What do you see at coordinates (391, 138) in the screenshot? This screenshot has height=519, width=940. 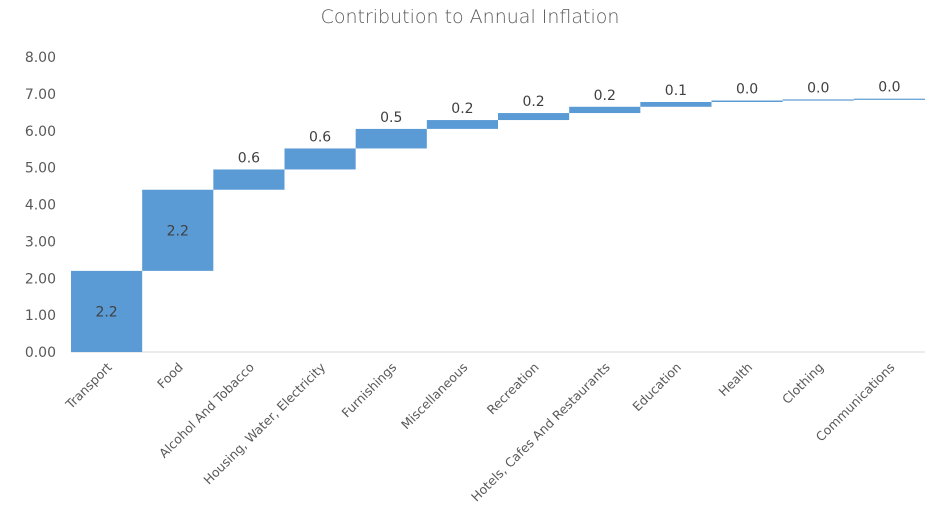 I see `bar-furnishings` at bounding box center [391, 138].